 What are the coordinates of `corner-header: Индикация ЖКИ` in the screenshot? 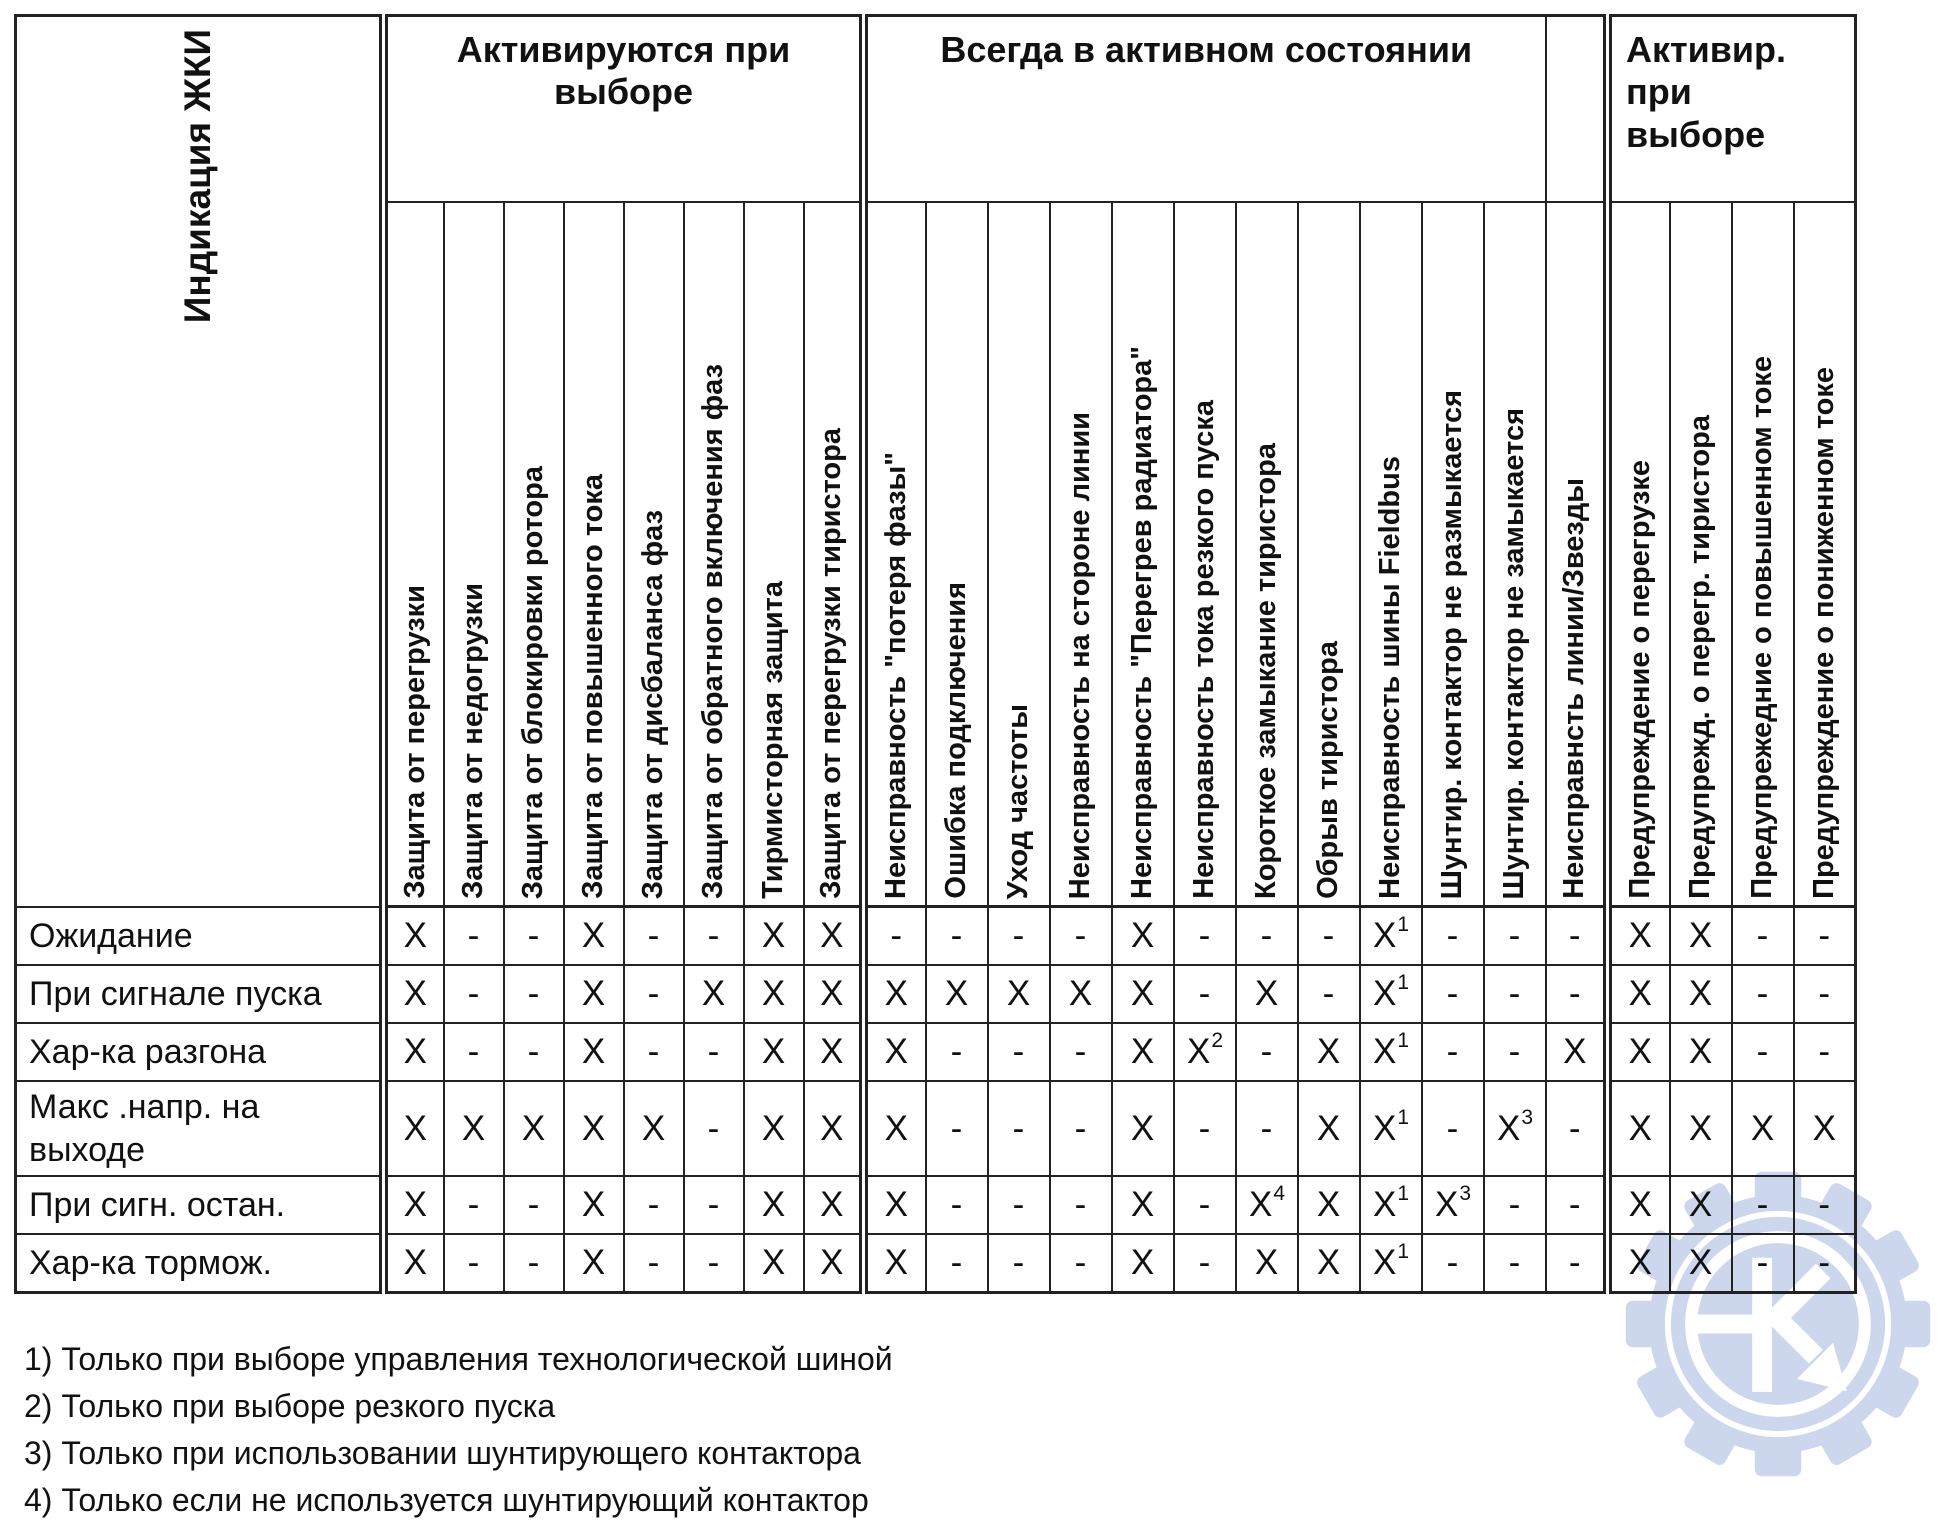 It's located at (199, 461).